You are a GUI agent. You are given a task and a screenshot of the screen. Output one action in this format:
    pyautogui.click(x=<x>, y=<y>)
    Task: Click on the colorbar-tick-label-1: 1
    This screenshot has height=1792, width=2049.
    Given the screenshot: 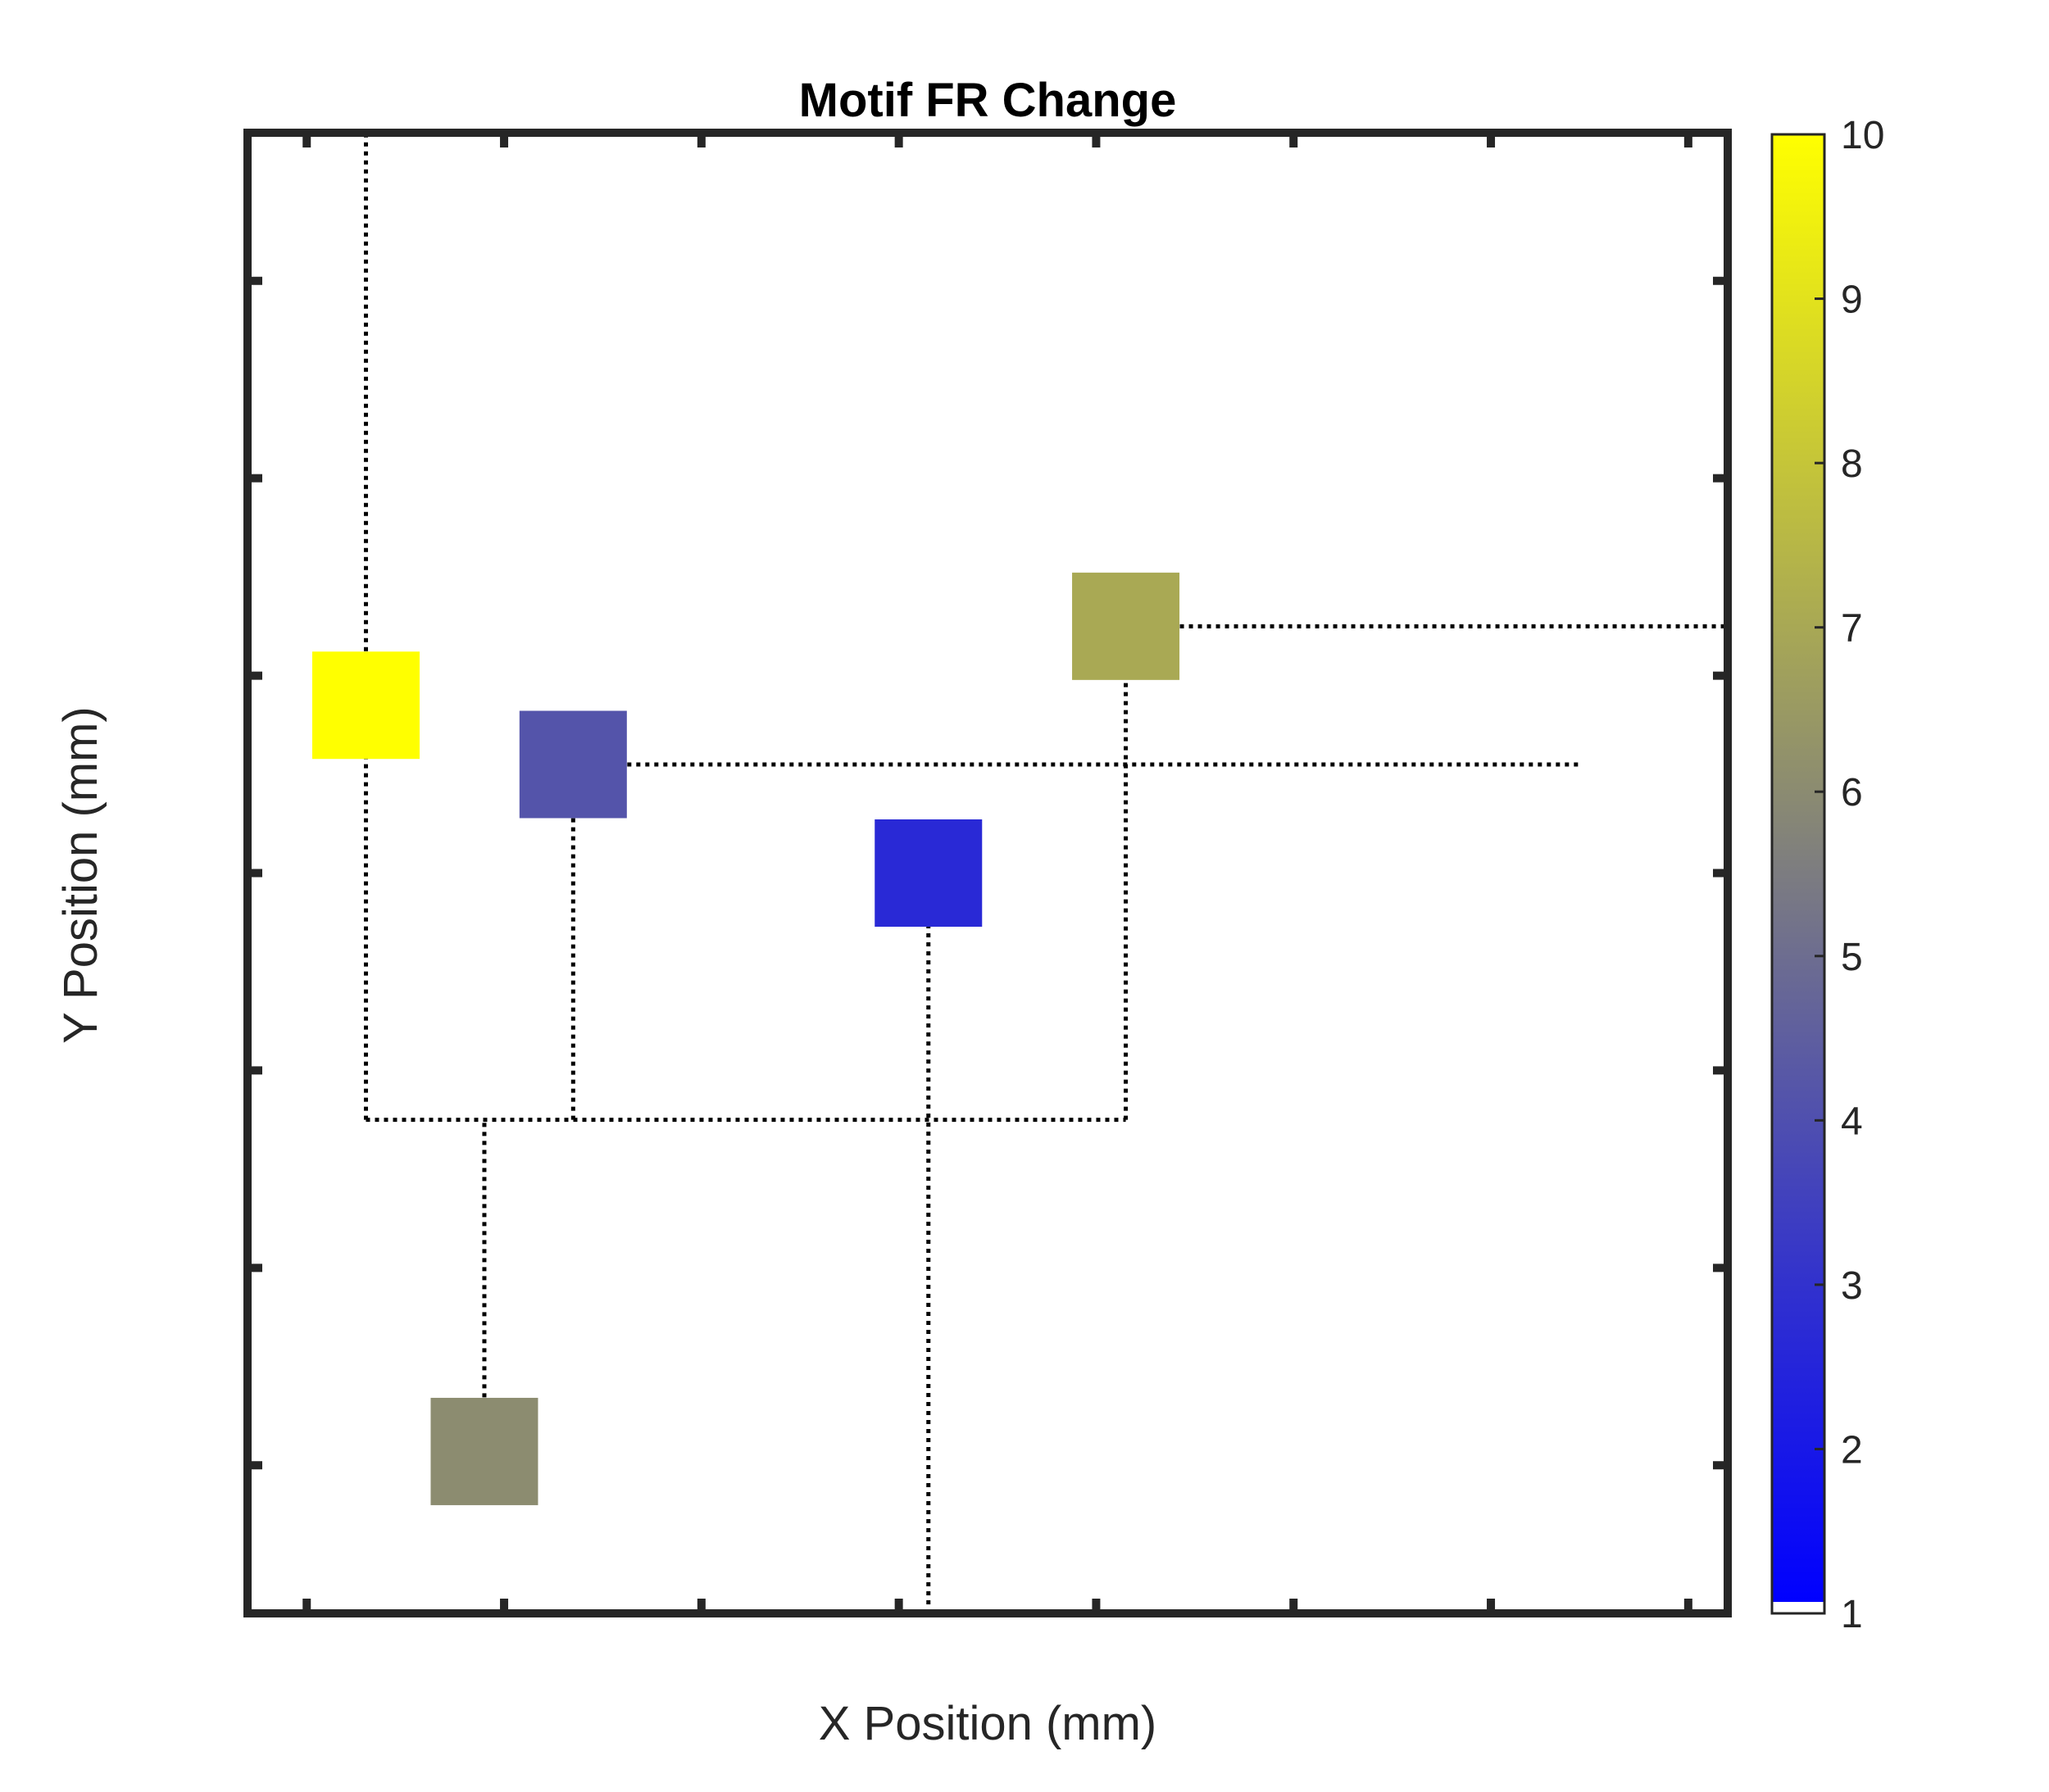 What is the action you would take?
    pyautogui.click(x=1852, y=1614)
    